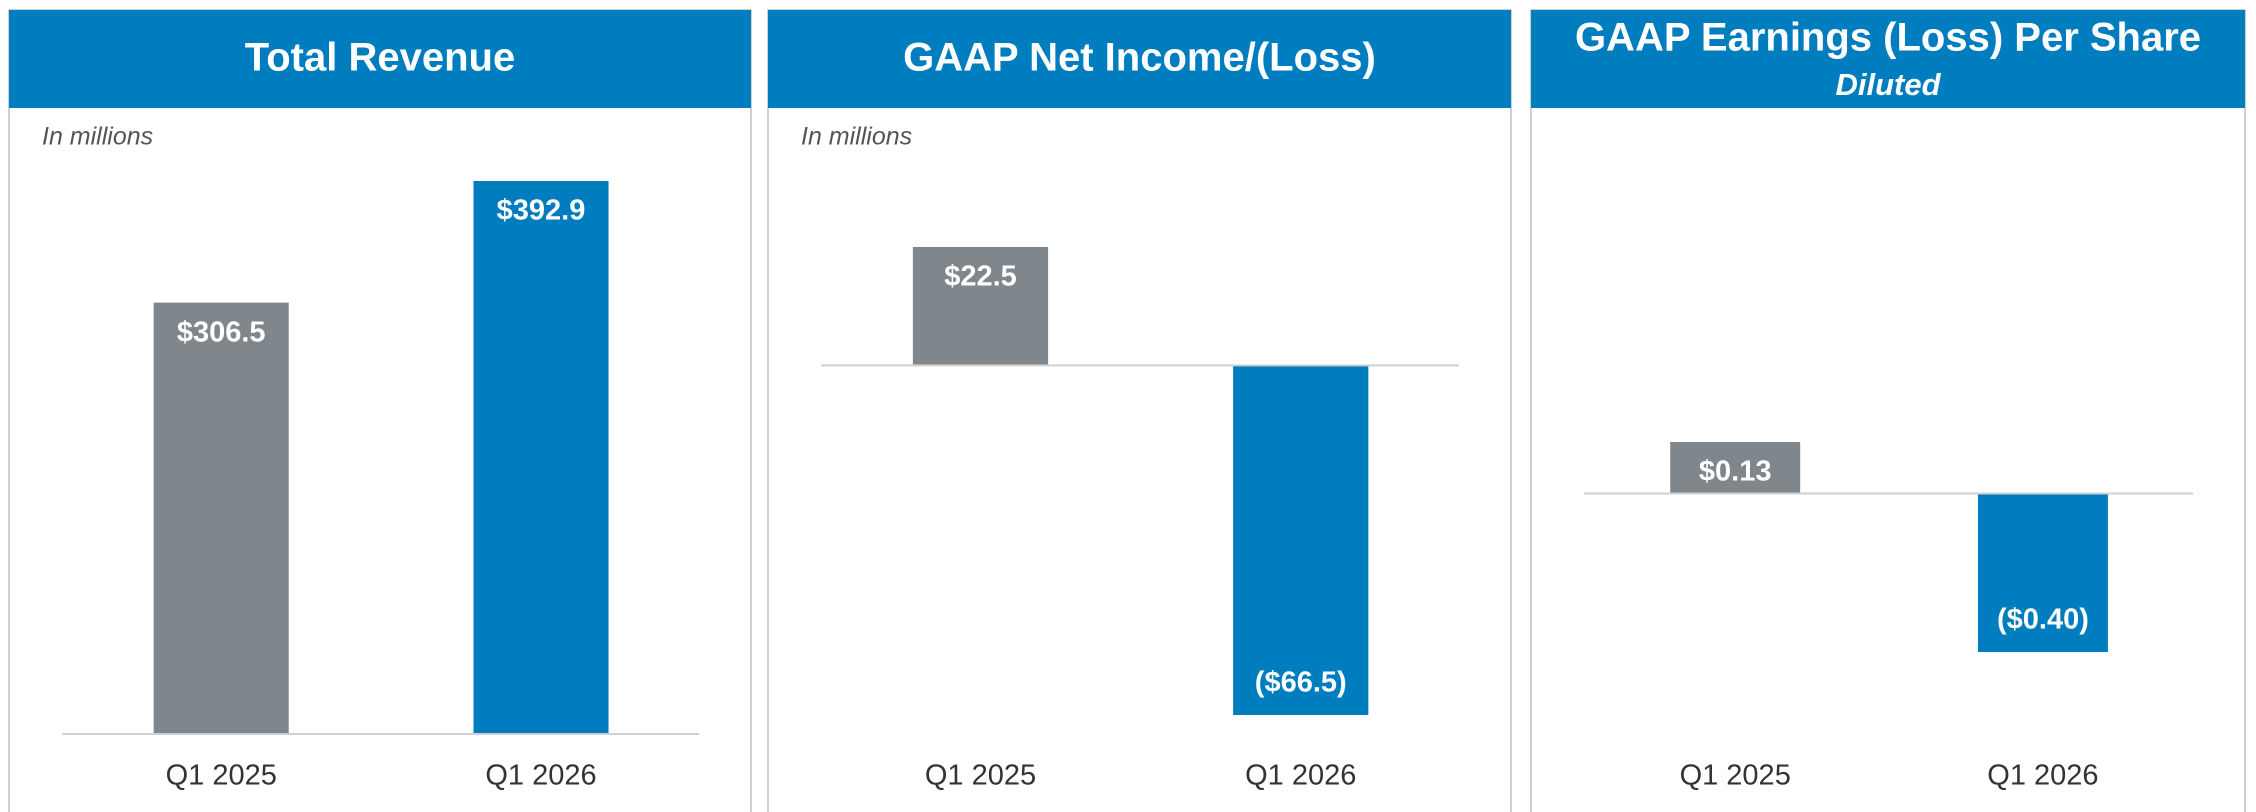 The image size is (2256, 812). I want to click on value-label: $392.9, so click(541, 211).